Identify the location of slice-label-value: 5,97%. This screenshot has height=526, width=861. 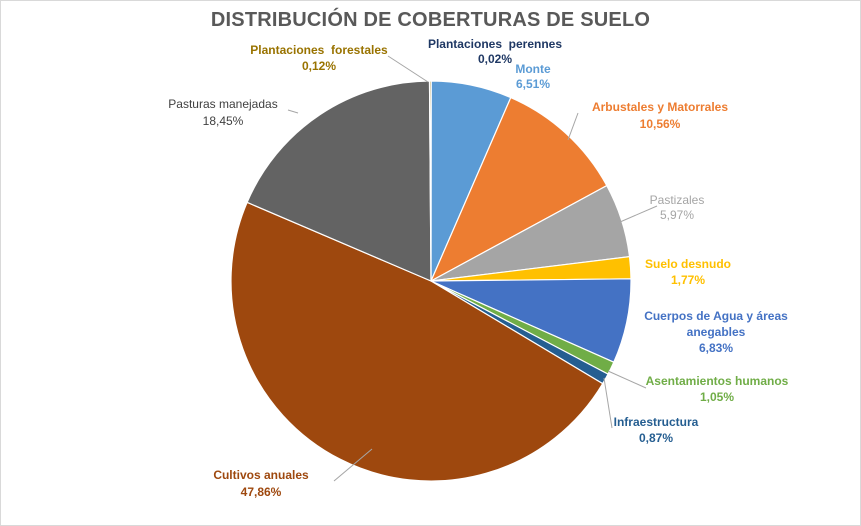
(677, 215).